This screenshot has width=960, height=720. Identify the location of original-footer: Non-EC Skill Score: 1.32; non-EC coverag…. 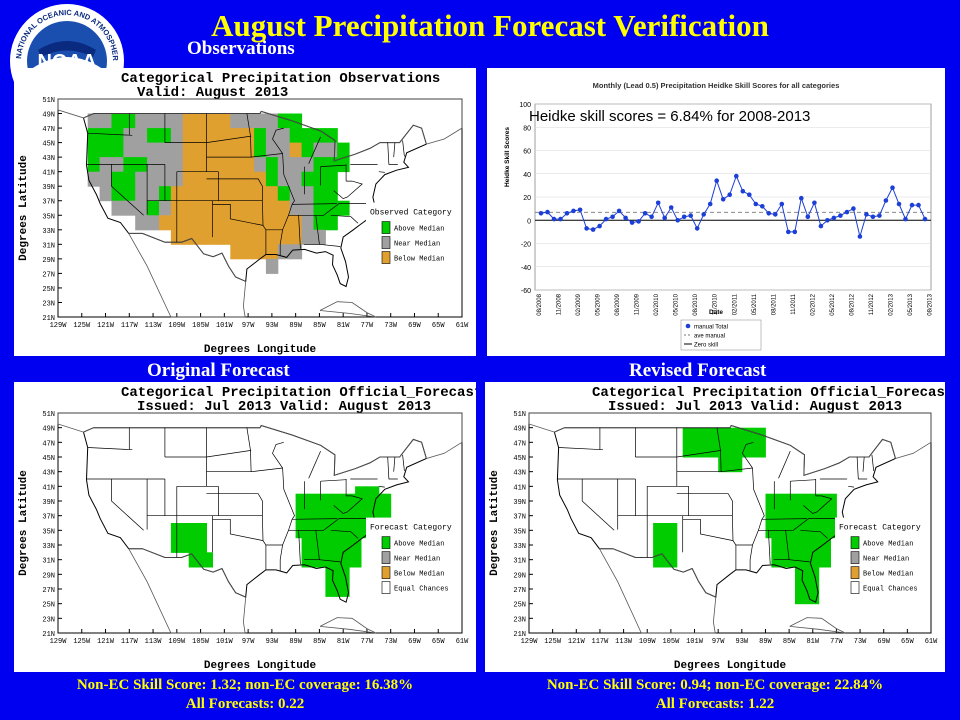
(245, 695).